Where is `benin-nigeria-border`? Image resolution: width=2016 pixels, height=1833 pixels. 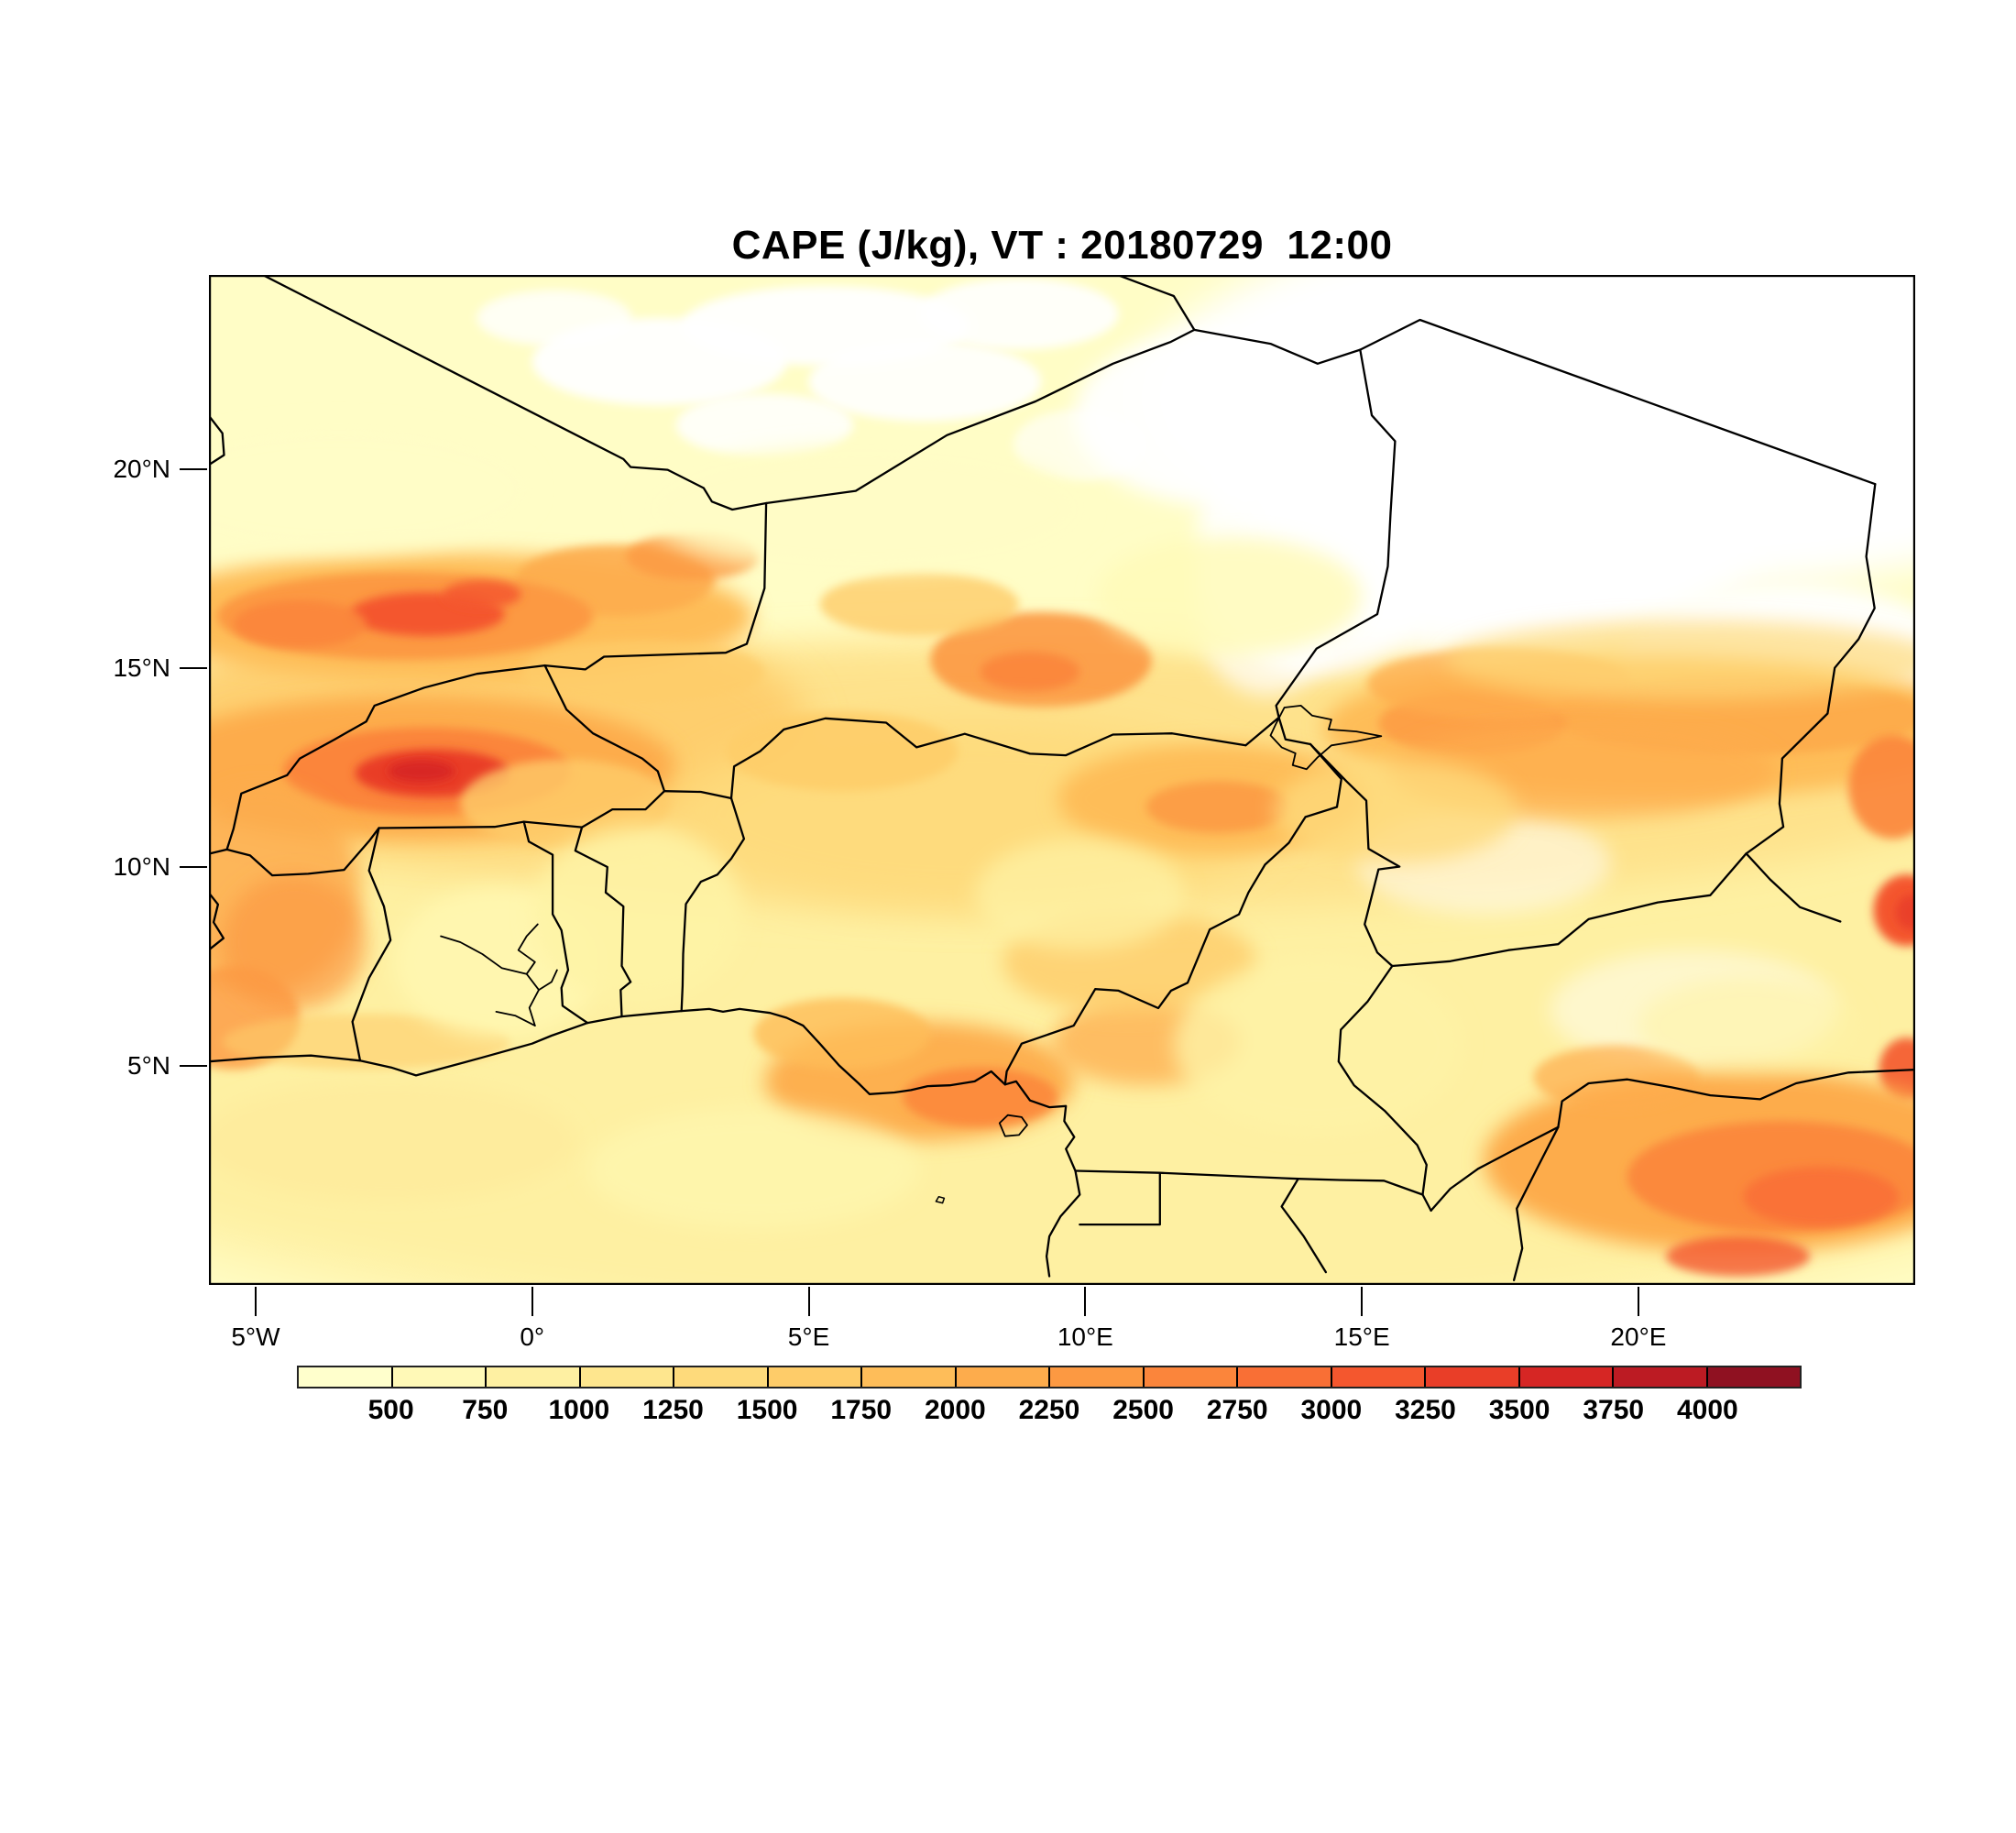
benin-nigeria-border is located at coordinates (713, 904).